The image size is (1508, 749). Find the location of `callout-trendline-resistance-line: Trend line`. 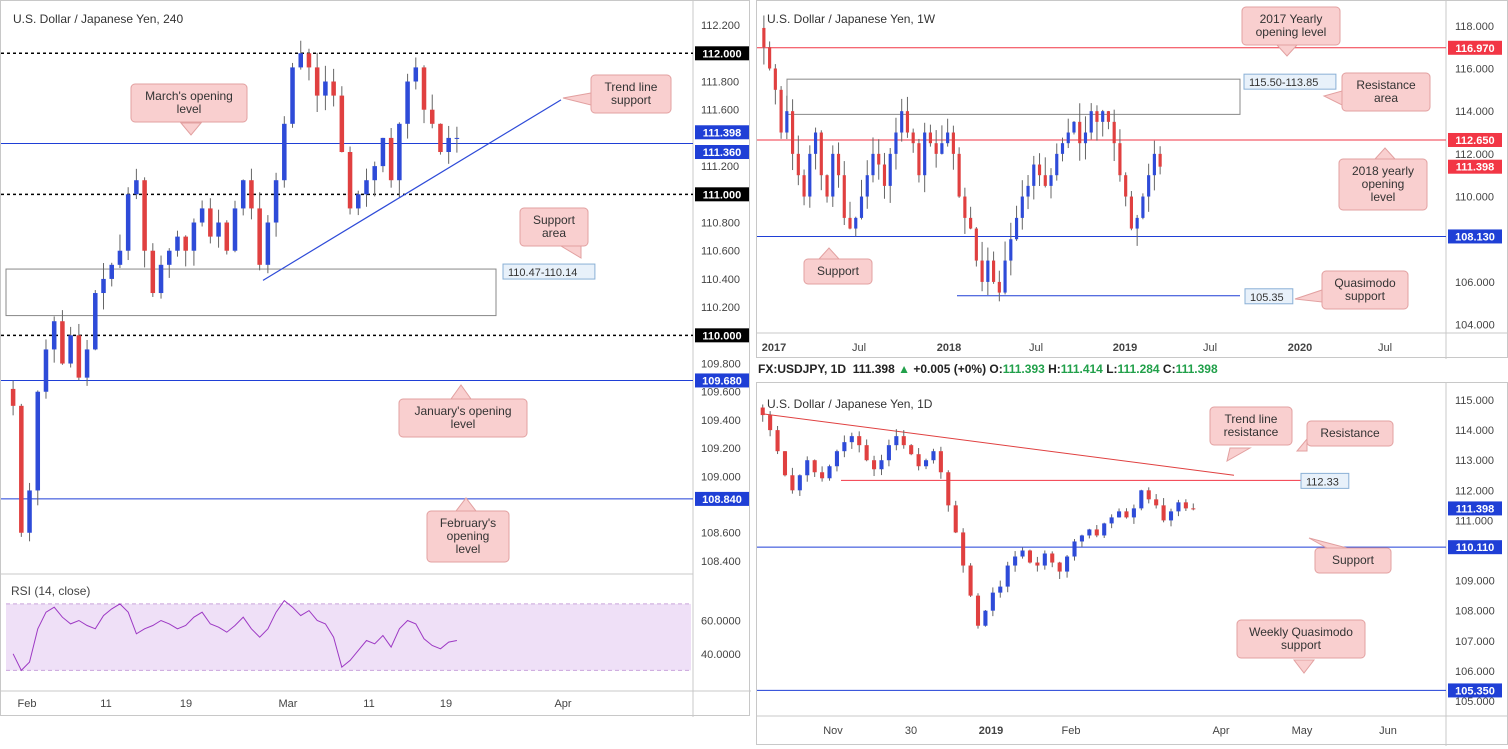

callout-trendline-resistance-line: Trend line is located at coordinates (1251, 419).